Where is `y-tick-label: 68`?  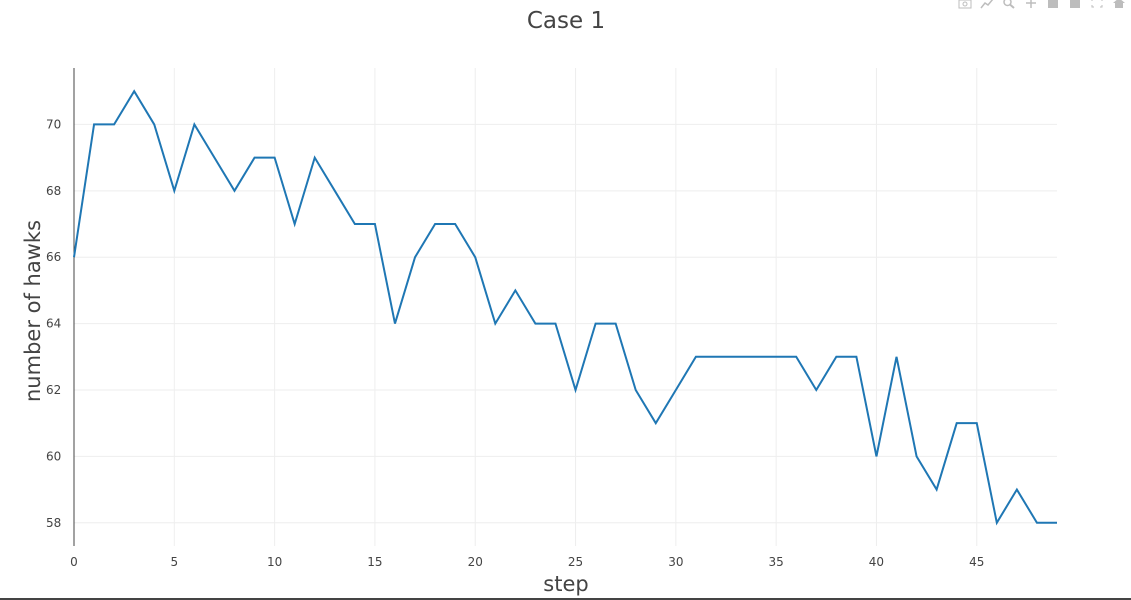
y-tick-label: 68 is located at coordinates (53, 191).